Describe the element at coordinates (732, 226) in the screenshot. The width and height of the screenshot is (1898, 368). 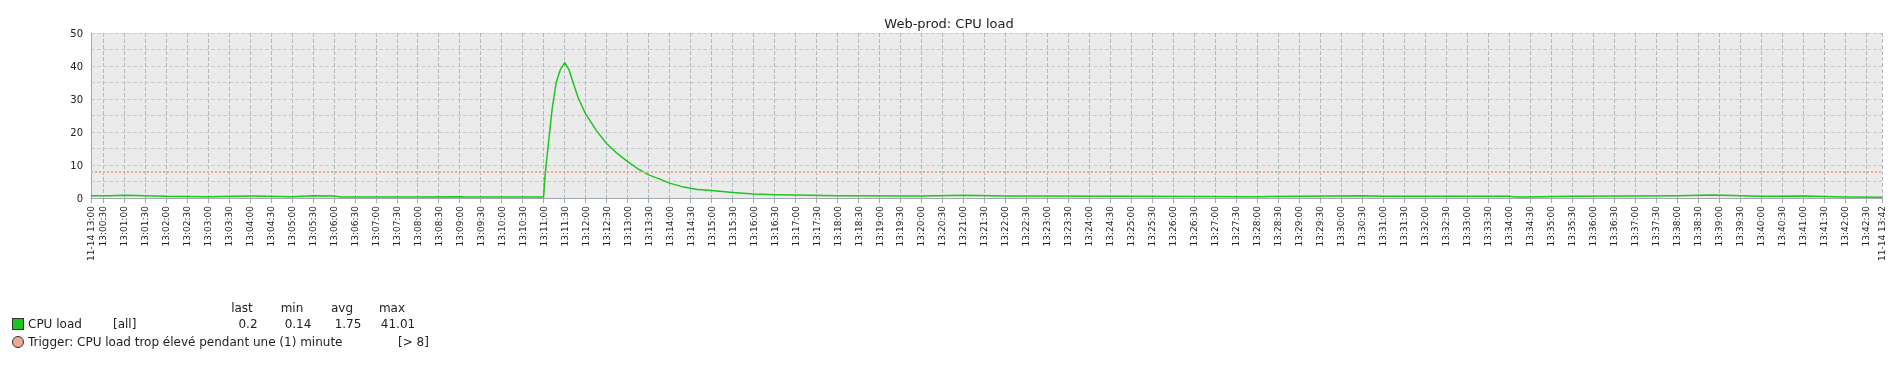
I see `x-tick-label: 13:15:30` at that location.